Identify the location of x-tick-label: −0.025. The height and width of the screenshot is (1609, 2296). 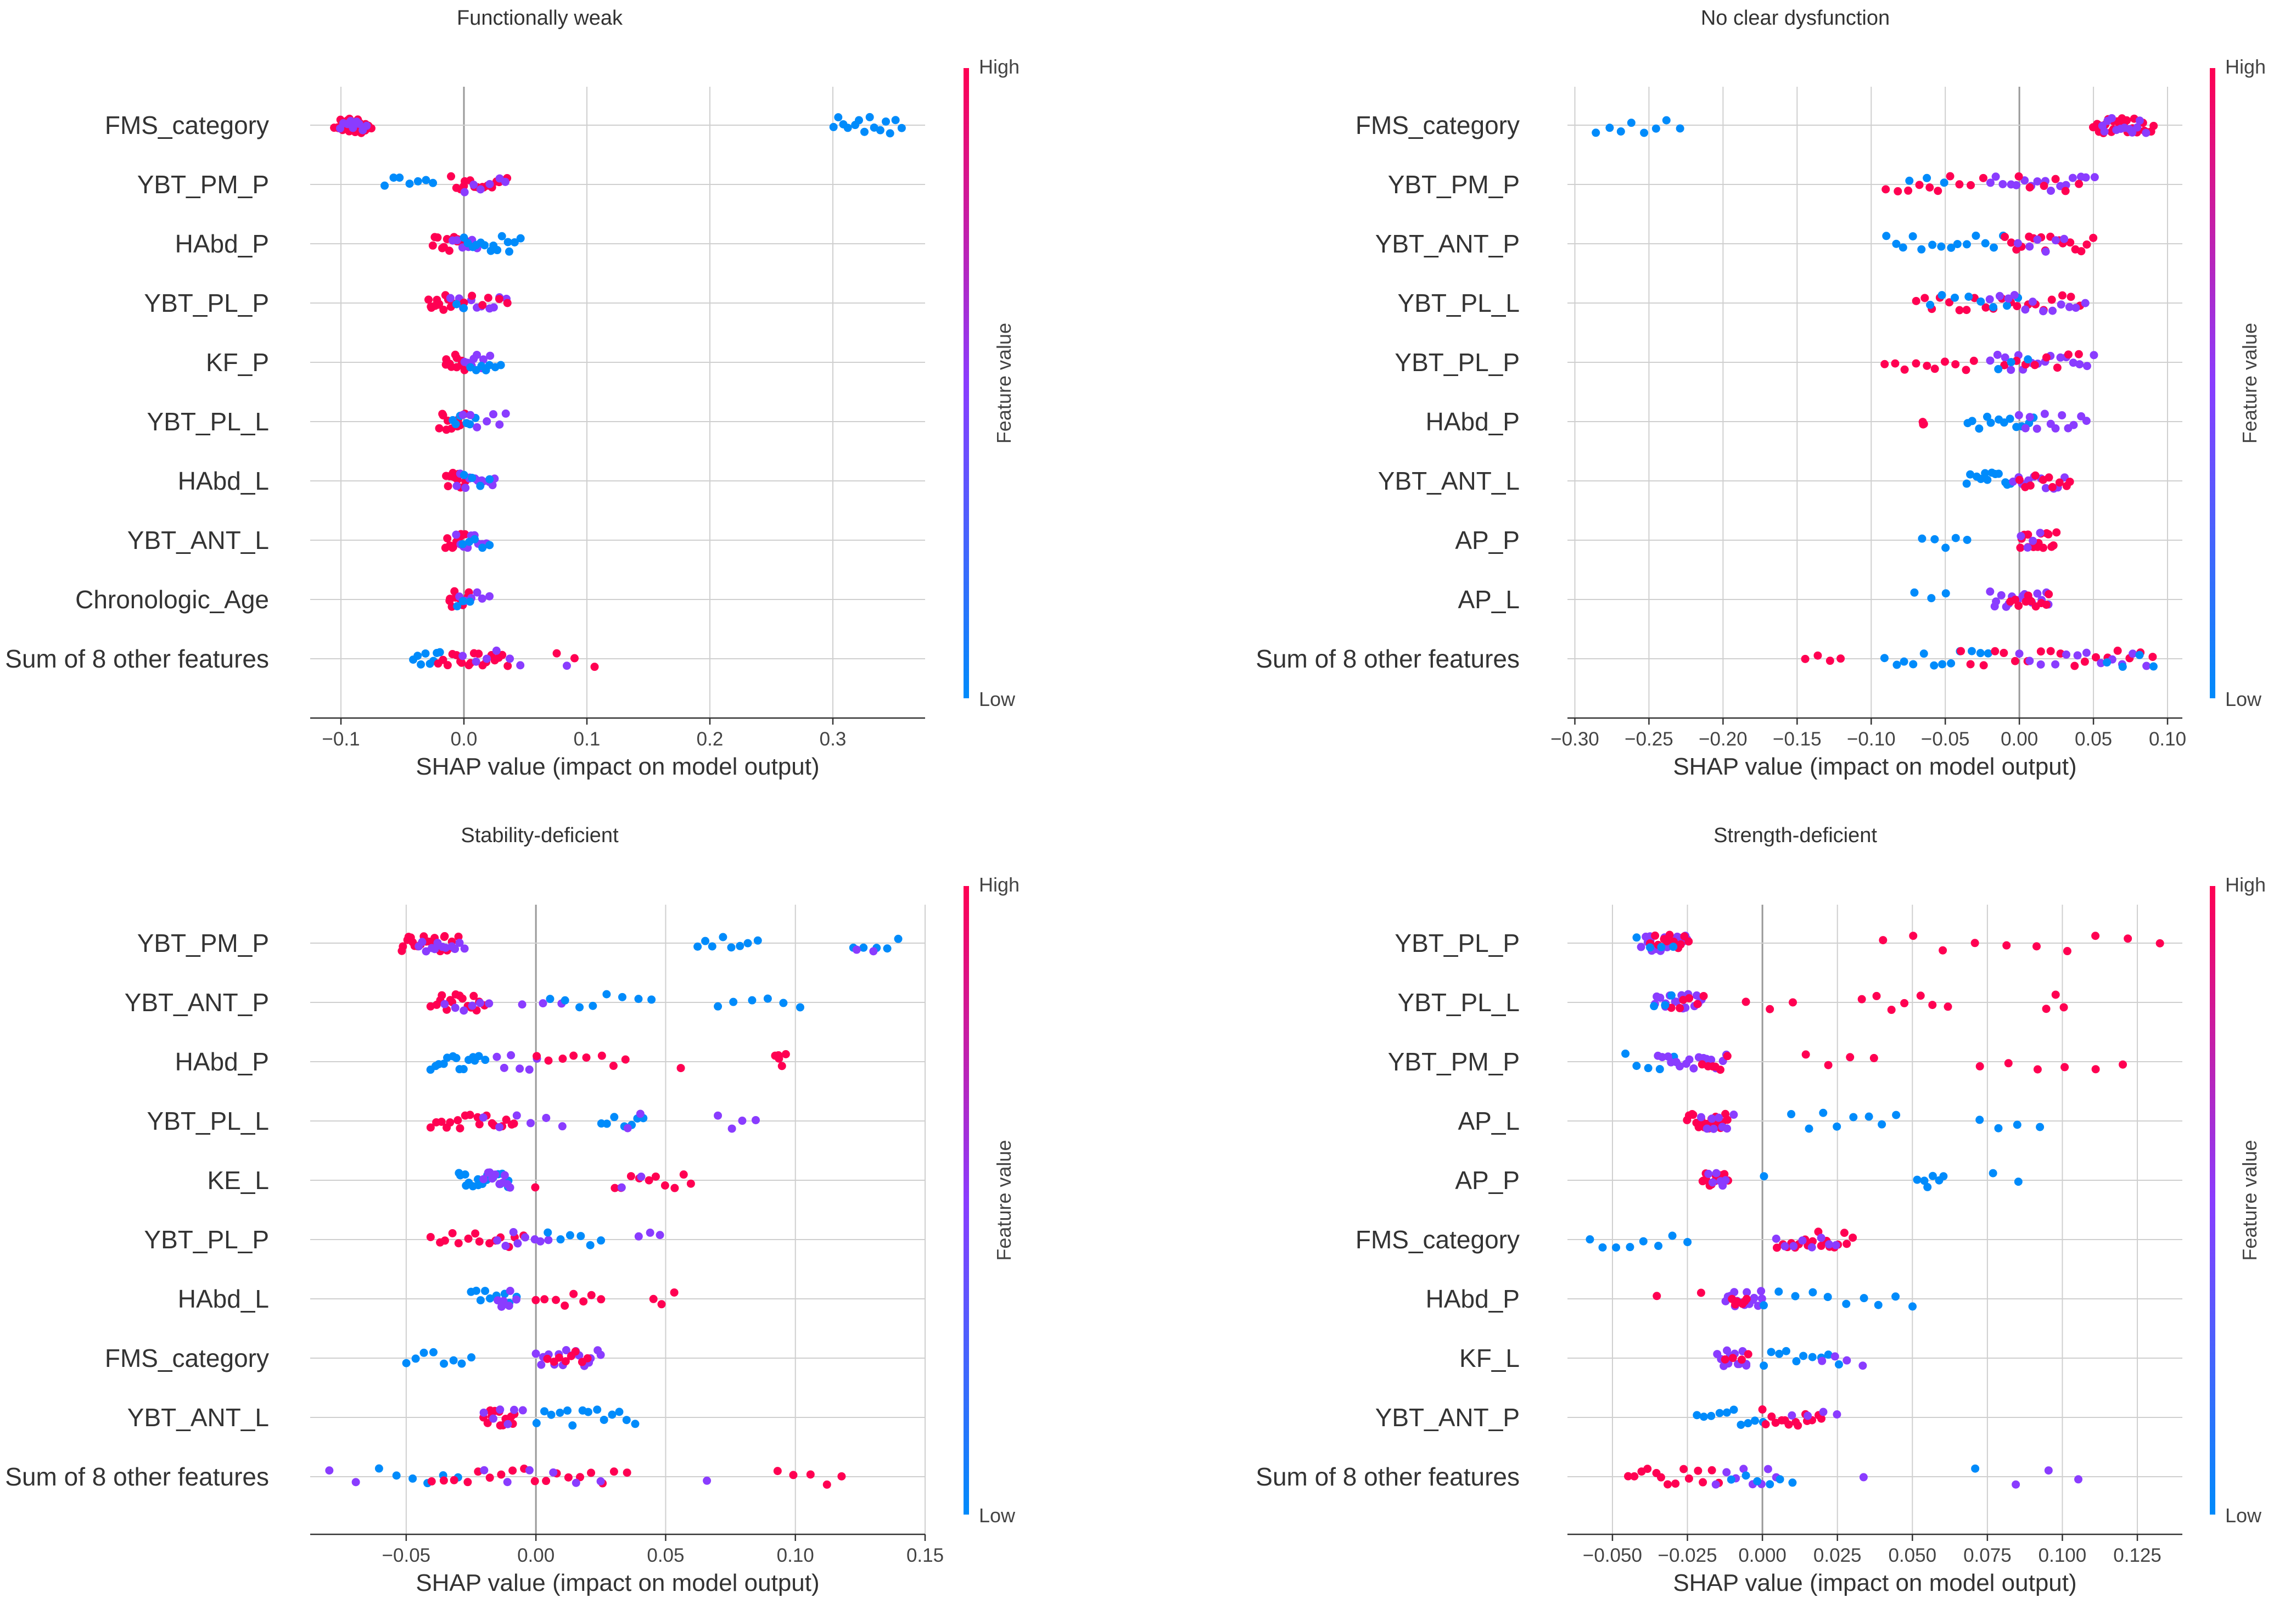
(1687, 1555).